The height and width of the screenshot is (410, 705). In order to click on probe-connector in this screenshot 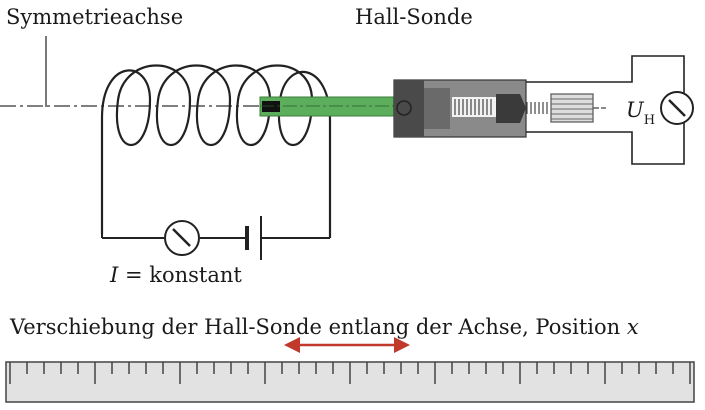, I will do `click(578, 108)`.